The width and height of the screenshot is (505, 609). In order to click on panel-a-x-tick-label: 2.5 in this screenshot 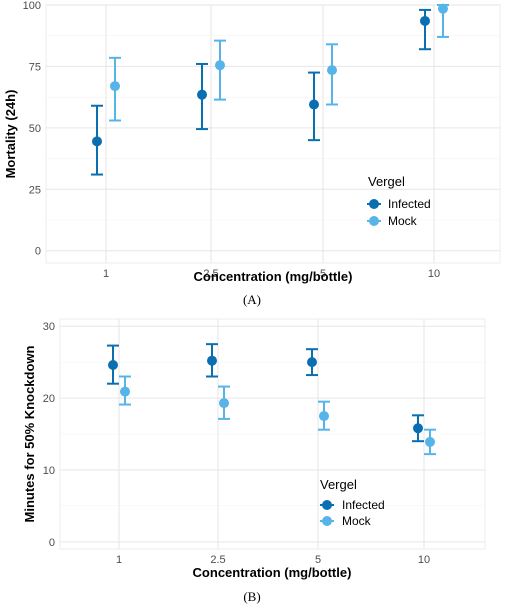, I will do `click(210, 274)`.